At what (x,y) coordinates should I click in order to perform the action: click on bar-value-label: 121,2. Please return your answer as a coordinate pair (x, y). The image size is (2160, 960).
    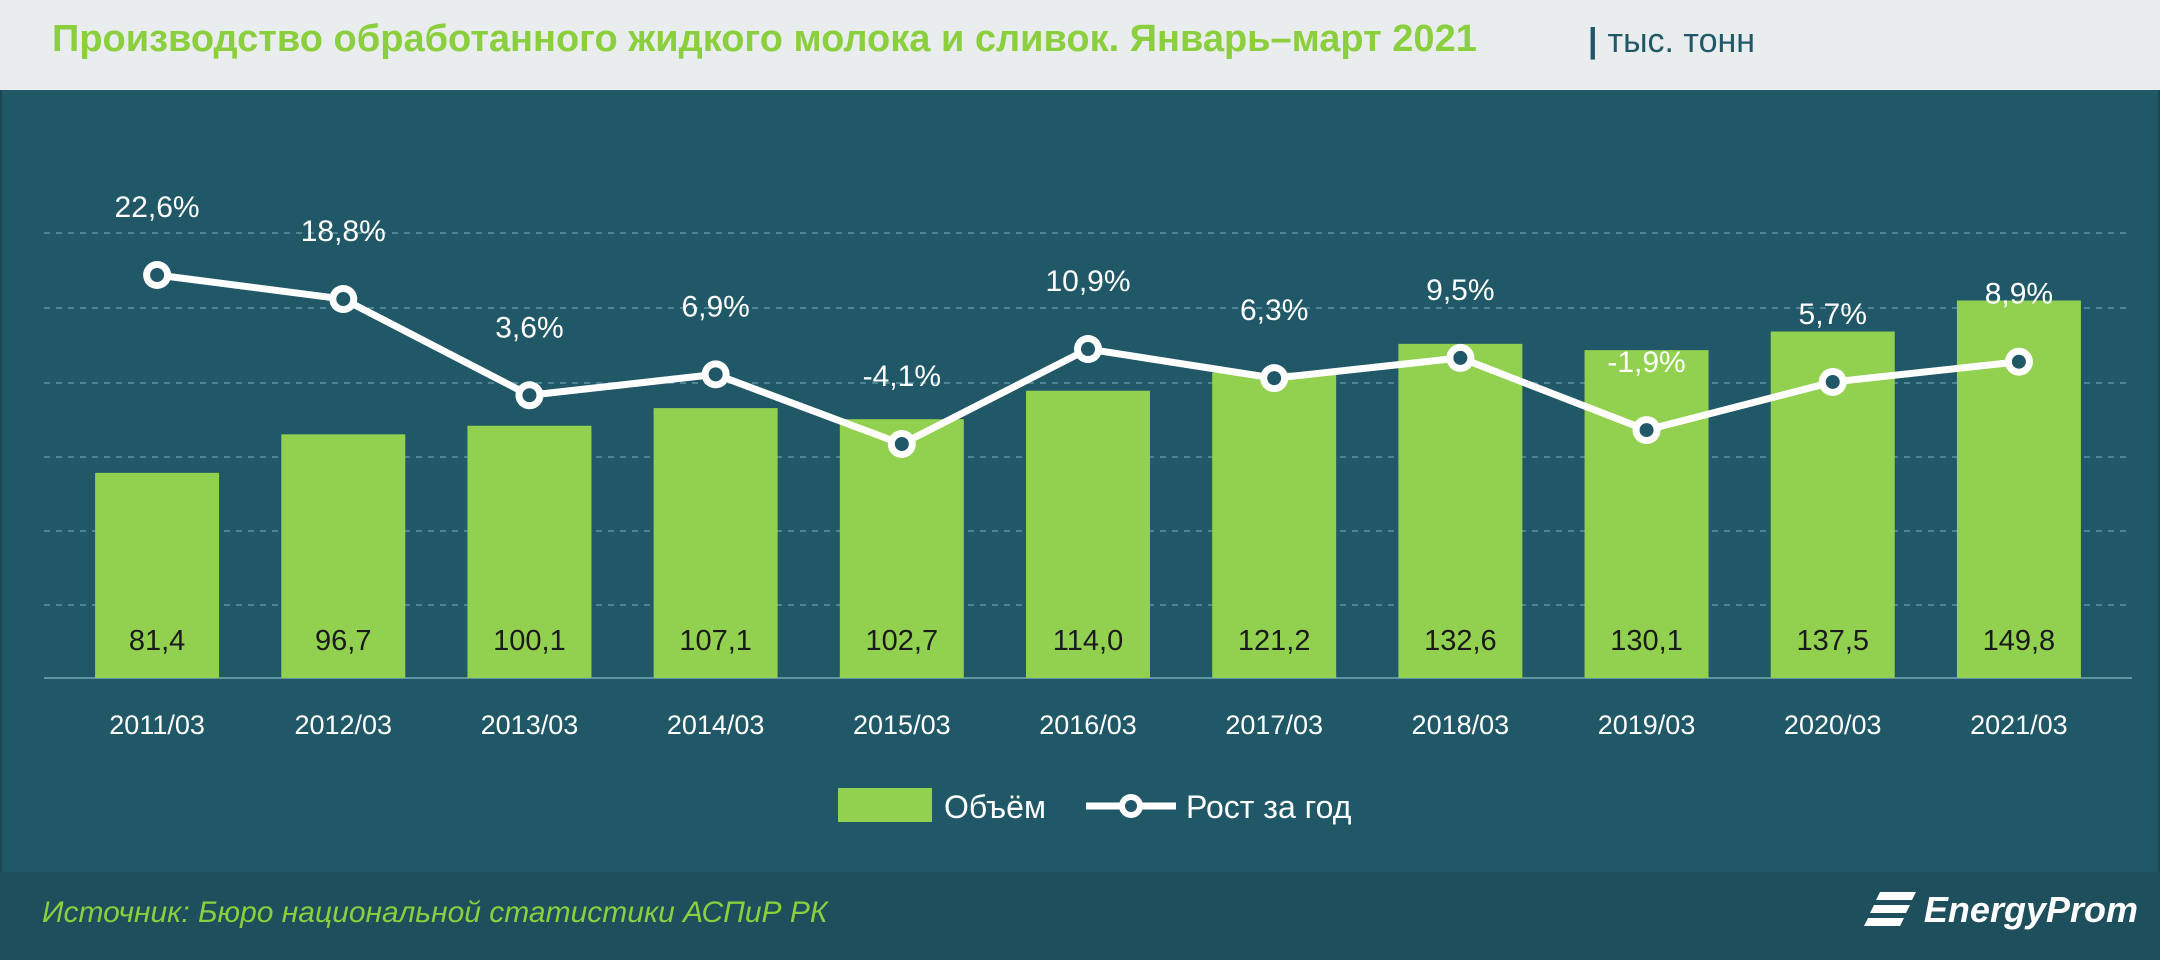
    Looking at the image, I should click on (1274, 641).